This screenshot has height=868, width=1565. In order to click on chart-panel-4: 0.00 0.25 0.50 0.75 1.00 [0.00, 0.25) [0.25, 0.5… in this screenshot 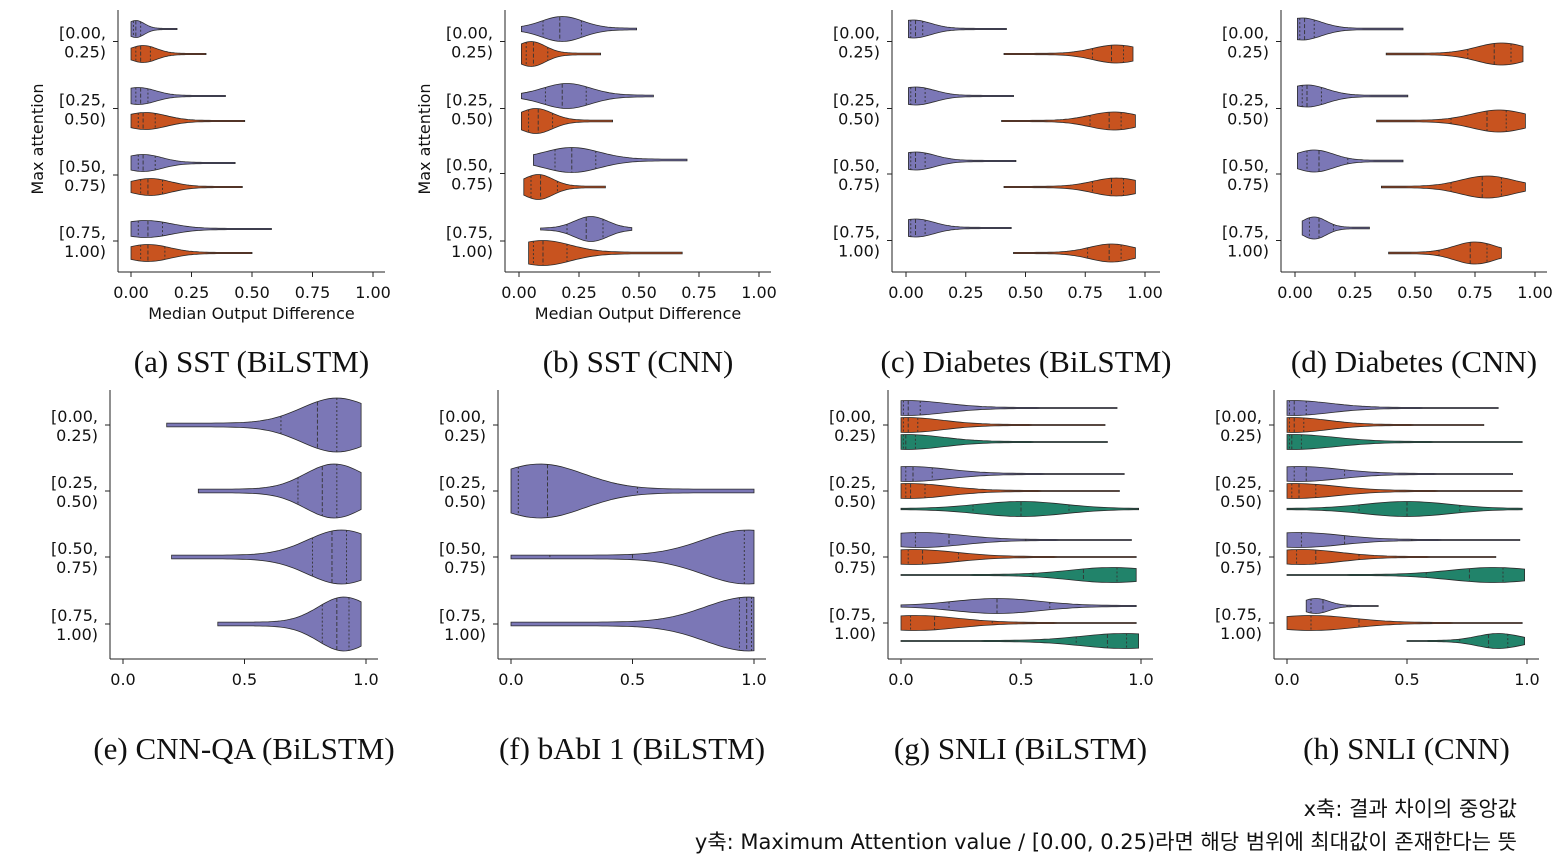, I will do `click(1387, 194)`.